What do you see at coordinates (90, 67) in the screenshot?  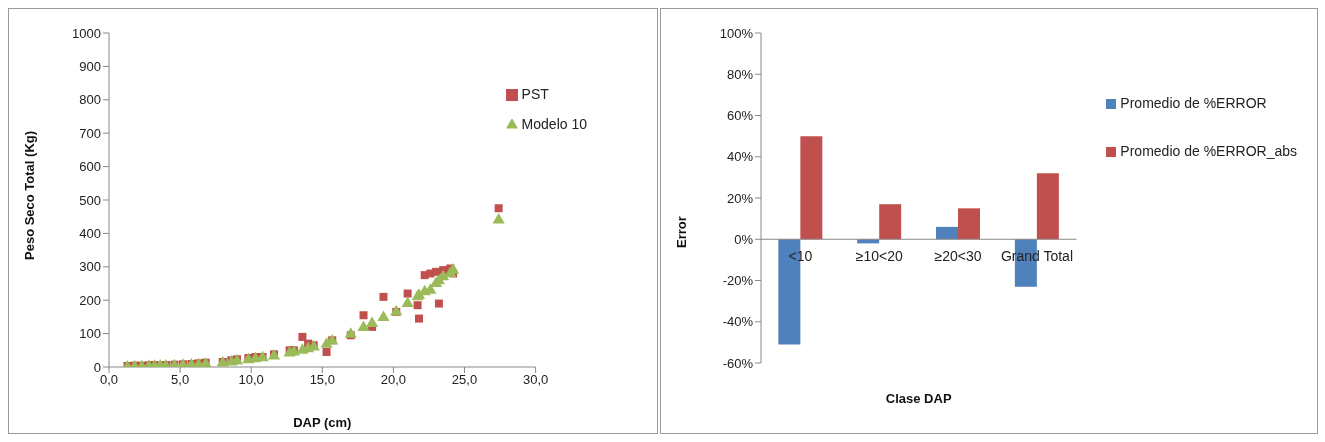 I see `y-tick-label: 900` at bounding box center [90, 67].